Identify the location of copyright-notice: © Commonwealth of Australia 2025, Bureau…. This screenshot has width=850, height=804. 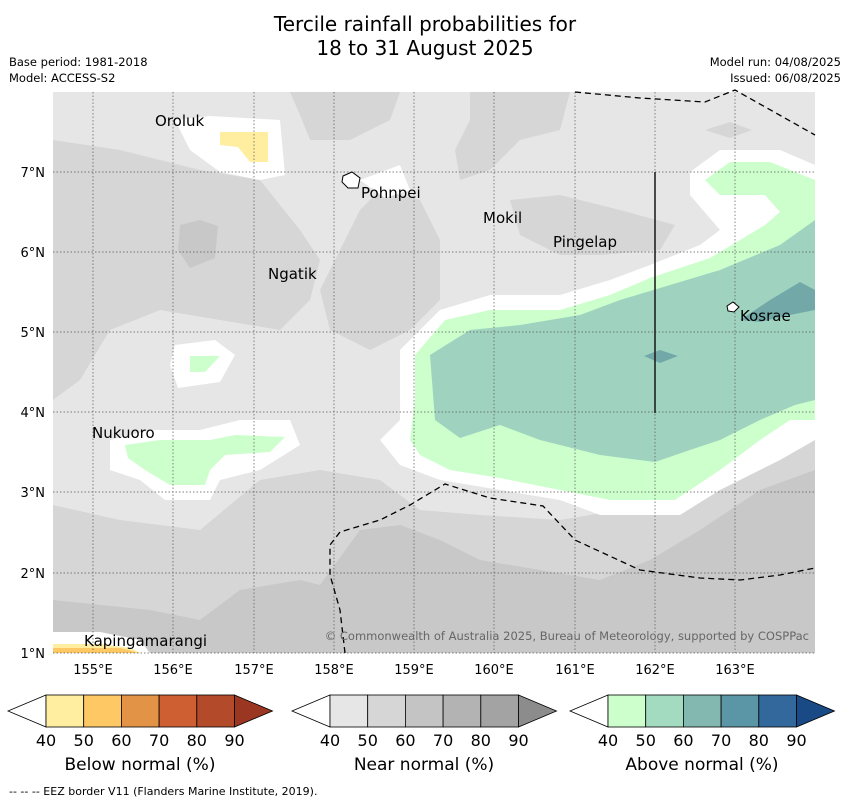
(567, 636).